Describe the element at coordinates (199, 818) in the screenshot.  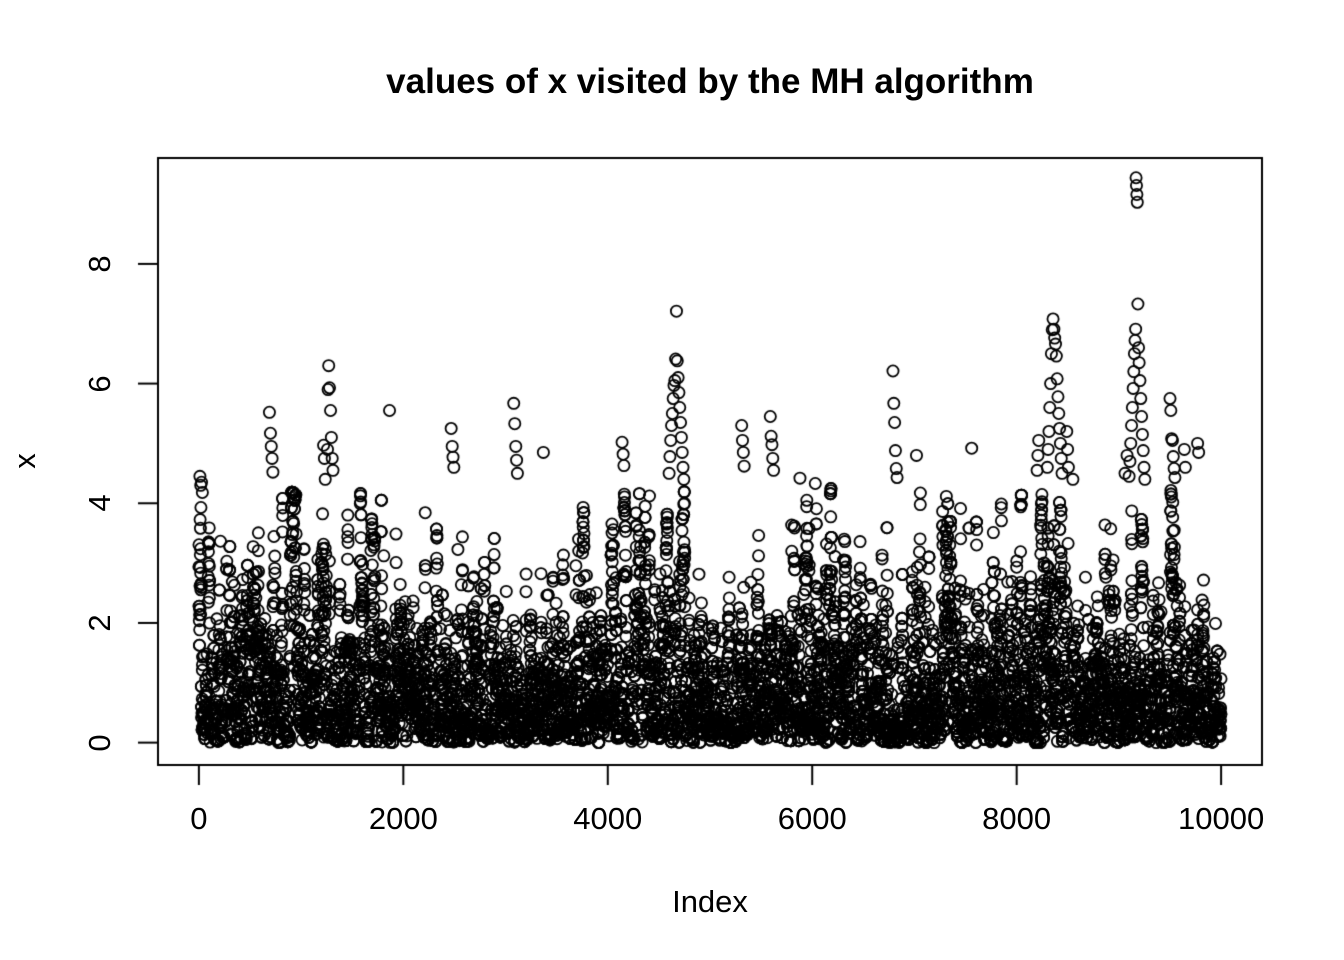
I see `x-tick-label: 0` at that location.